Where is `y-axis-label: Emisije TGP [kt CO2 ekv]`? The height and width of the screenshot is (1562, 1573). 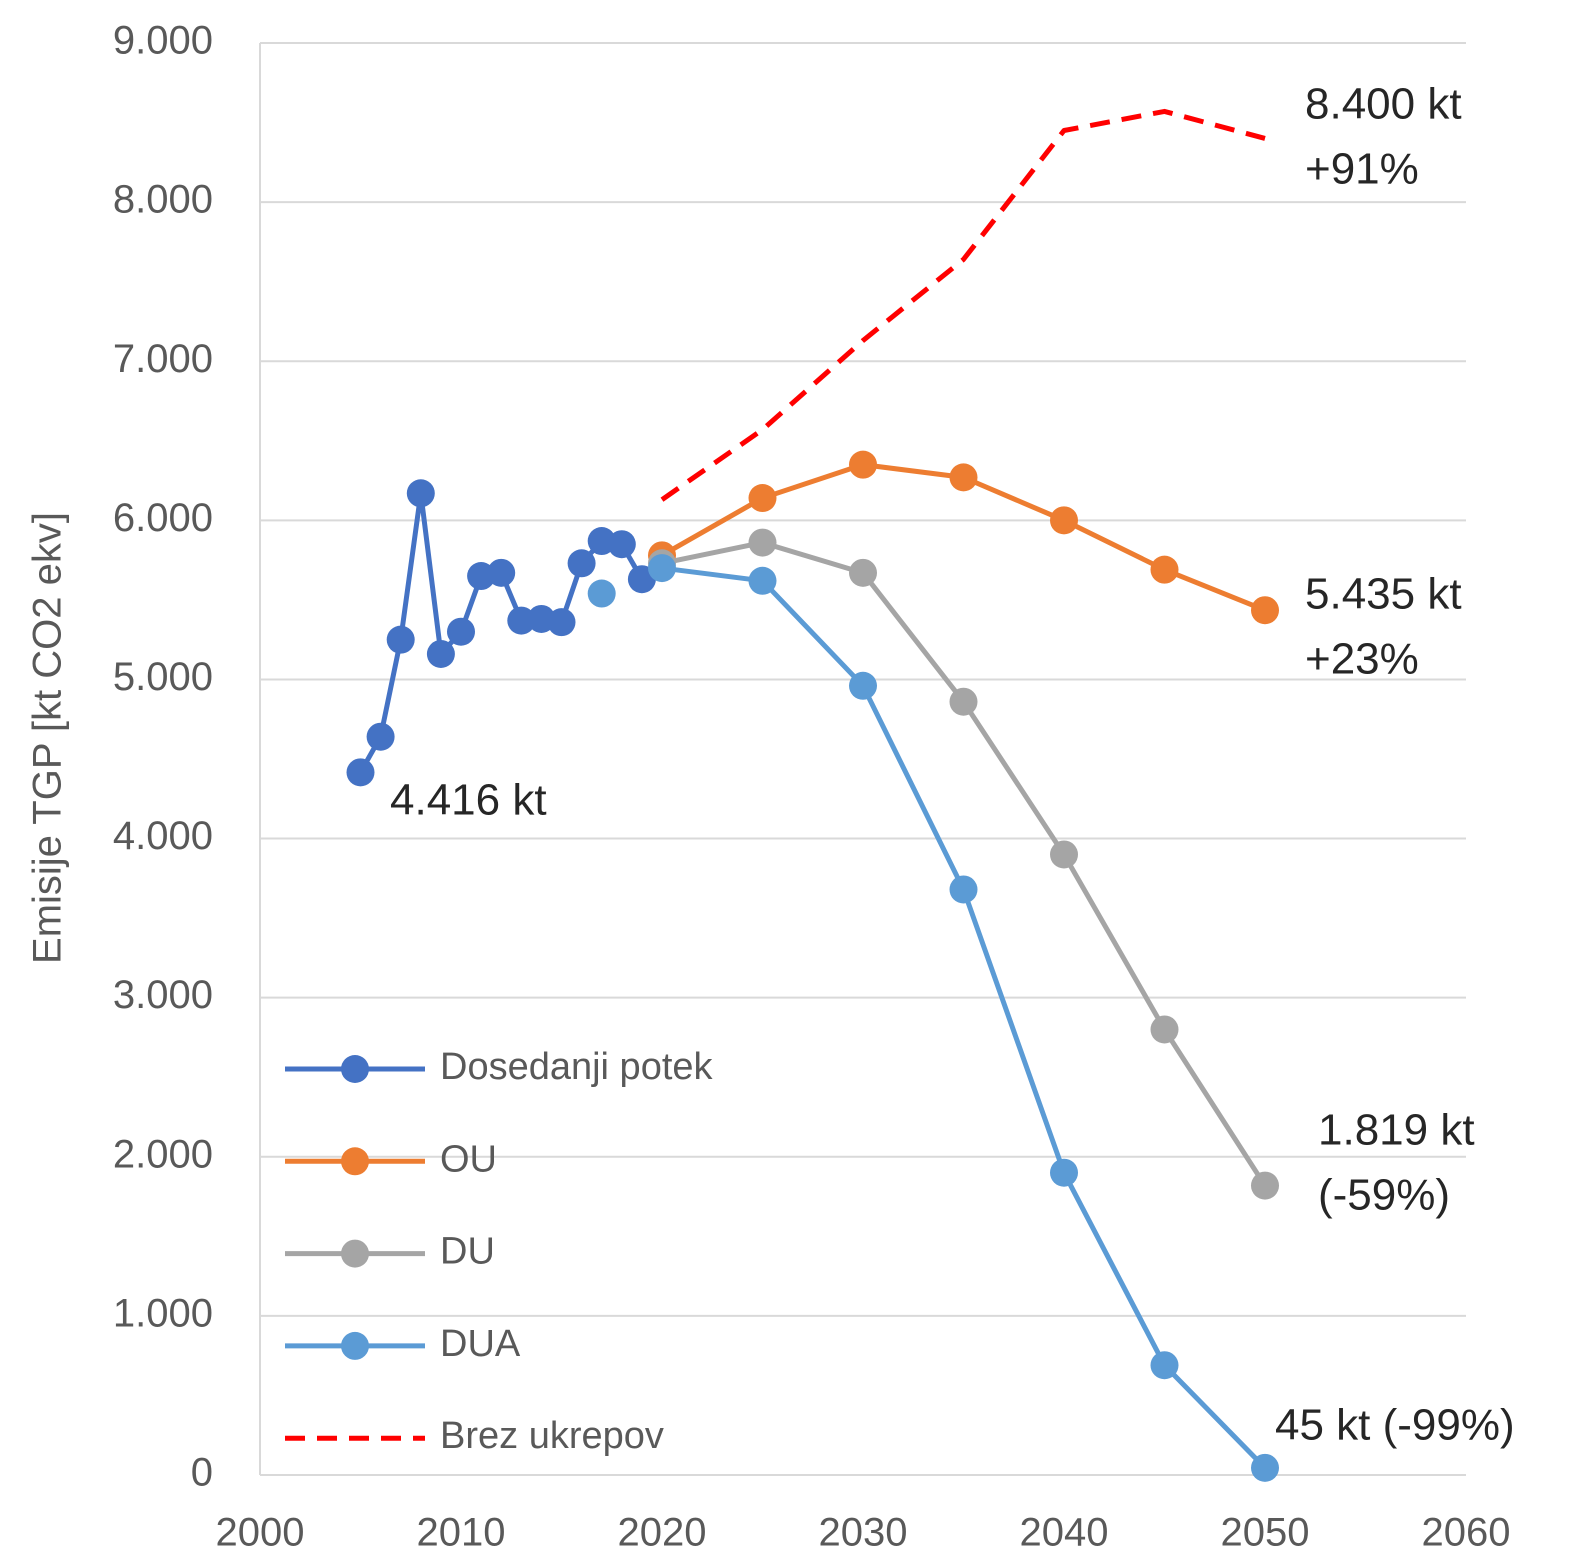 y-axis-label: Emisije TGP [kt CO2 ekv] is located at coordinates (48, 738).